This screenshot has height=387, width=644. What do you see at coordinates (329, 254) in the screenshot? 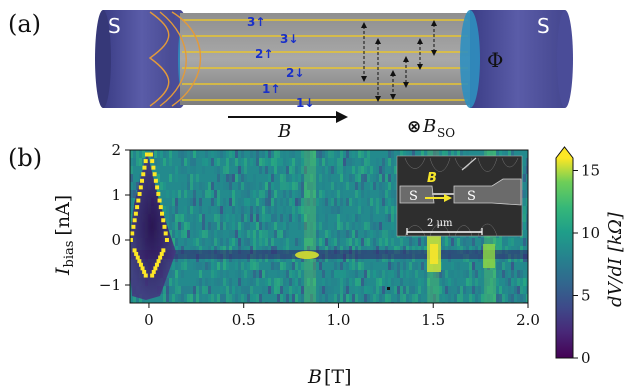
I see `zero-bias-band` at bounding box center [329, 254].